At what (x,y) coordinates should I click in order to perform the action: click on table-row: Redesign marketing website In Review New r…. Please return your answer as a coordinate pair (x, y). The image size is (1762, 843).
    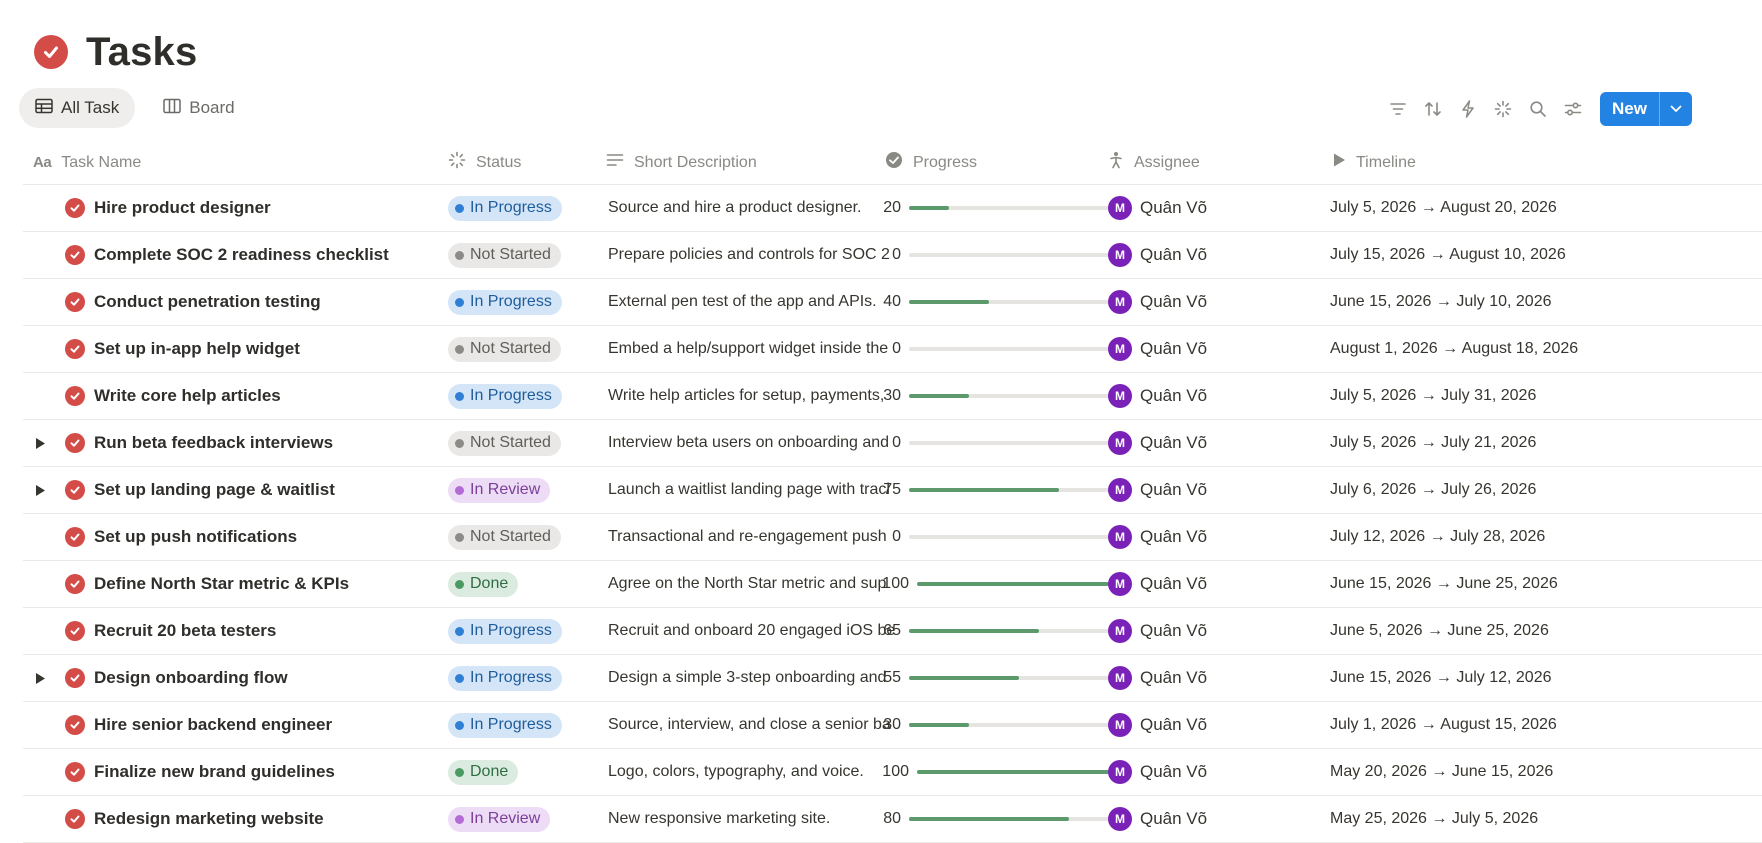
    Looking at the image, I should click on (892, 819).